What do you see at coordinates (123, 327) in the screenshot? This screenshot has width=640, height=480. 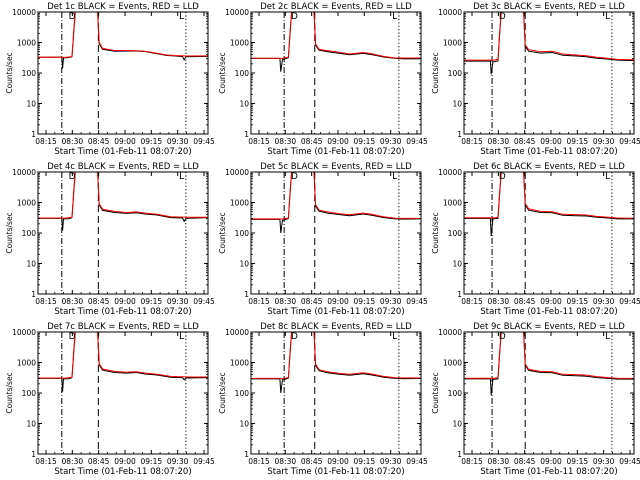 I see `panel-title: Det 7c BLACK = Events, RED = LLD` at bounding box center [123, 327].